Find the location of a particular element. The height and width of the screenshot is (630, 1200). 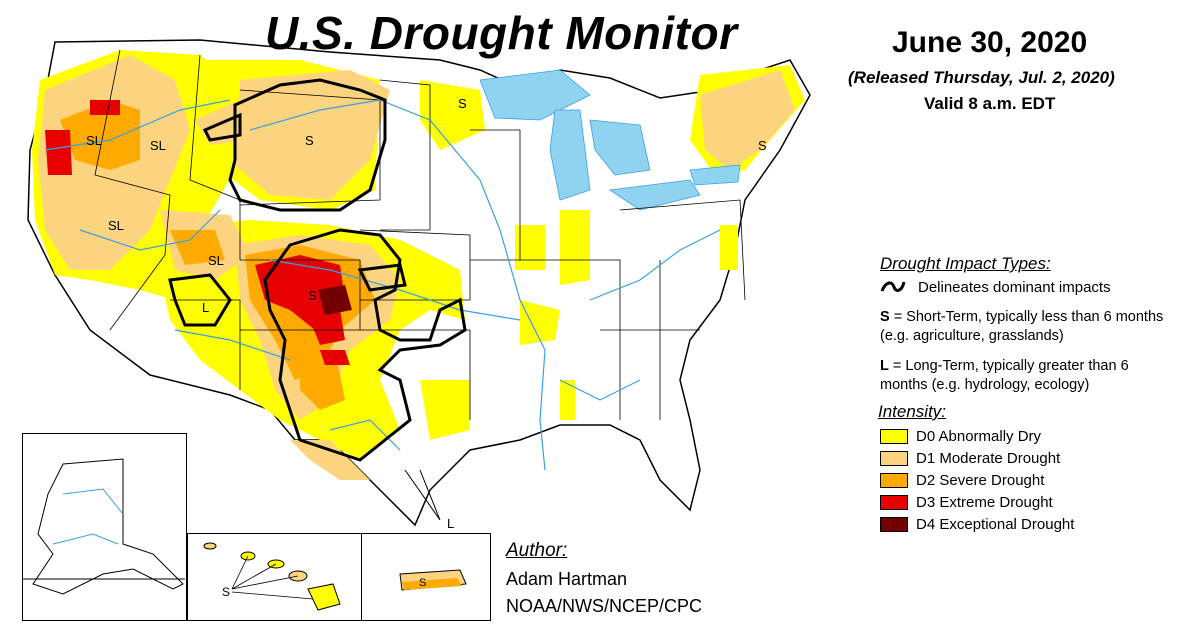

impact-line-icon is located at coordinates (893, 286).